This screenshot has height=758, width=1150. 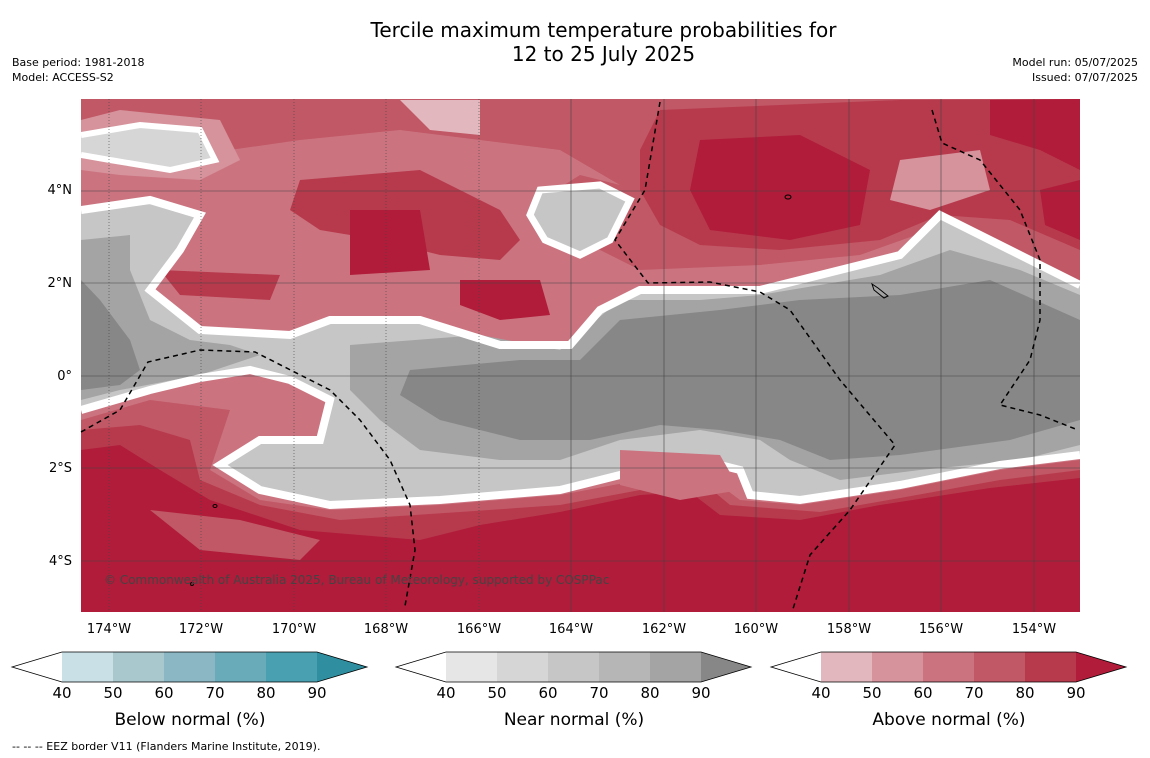 I want to click on colorbar-above-swatches, so click(x=948, y=667).